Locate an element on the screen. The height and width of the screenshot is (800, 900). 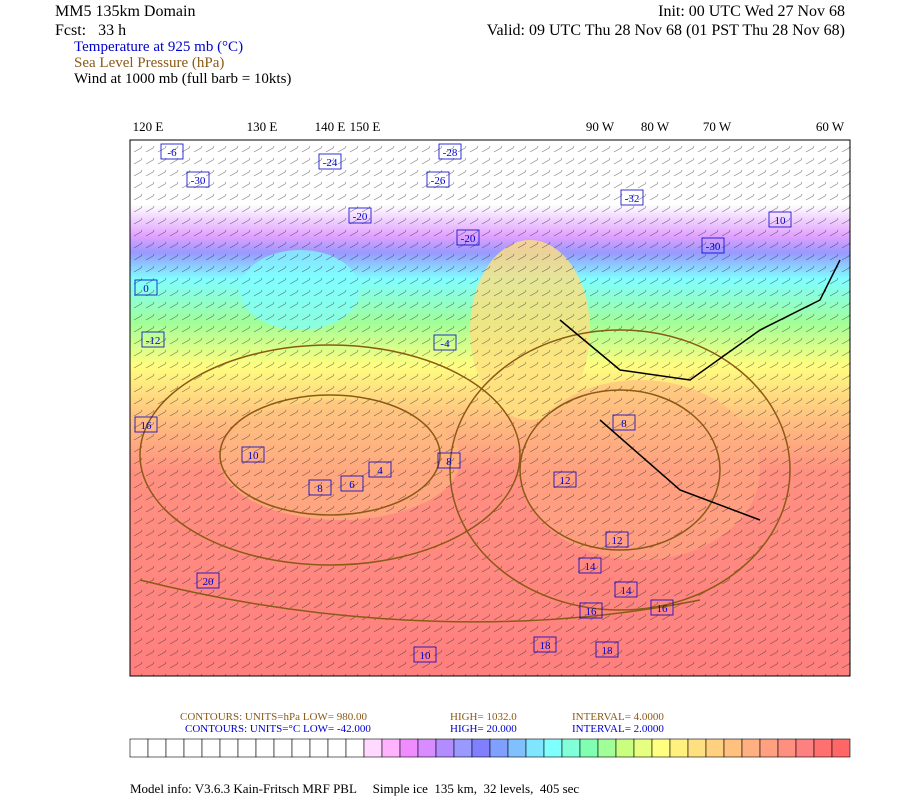
coastline is located at coordinates (700, 390).